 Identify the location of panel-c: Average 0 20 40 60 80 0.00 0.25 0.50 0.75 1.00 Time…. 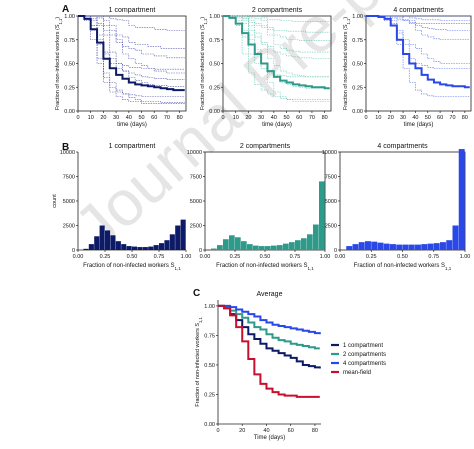
(290, 366).